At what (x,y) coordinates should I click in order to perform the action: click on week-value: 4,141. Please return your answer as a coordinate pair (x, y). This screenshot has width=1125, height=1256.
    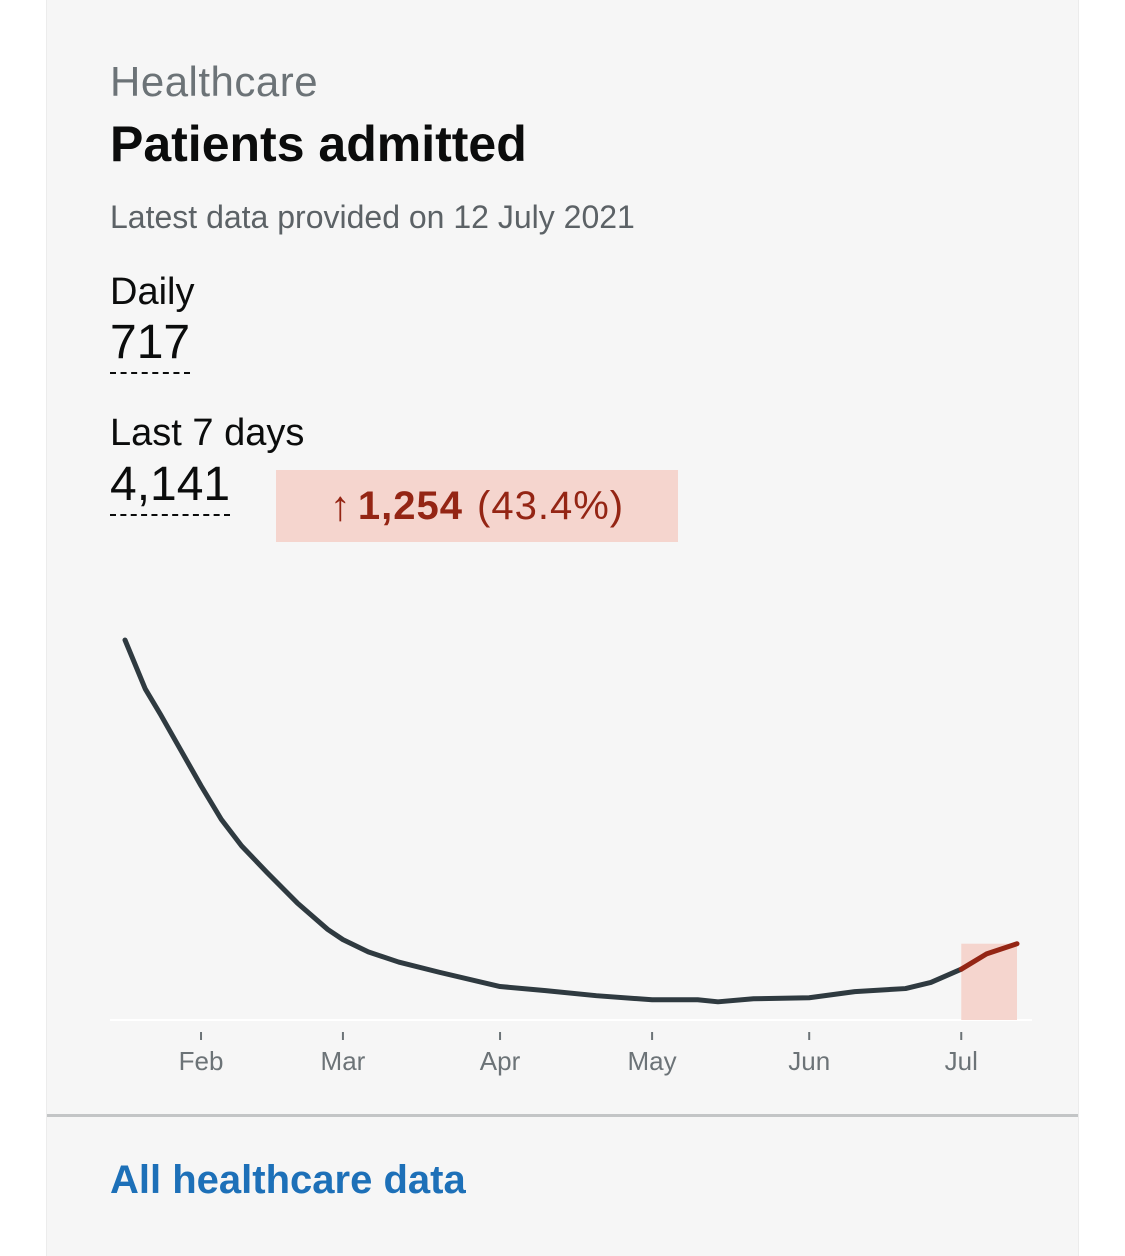
    Looking at the image, I should click on (170, 488).